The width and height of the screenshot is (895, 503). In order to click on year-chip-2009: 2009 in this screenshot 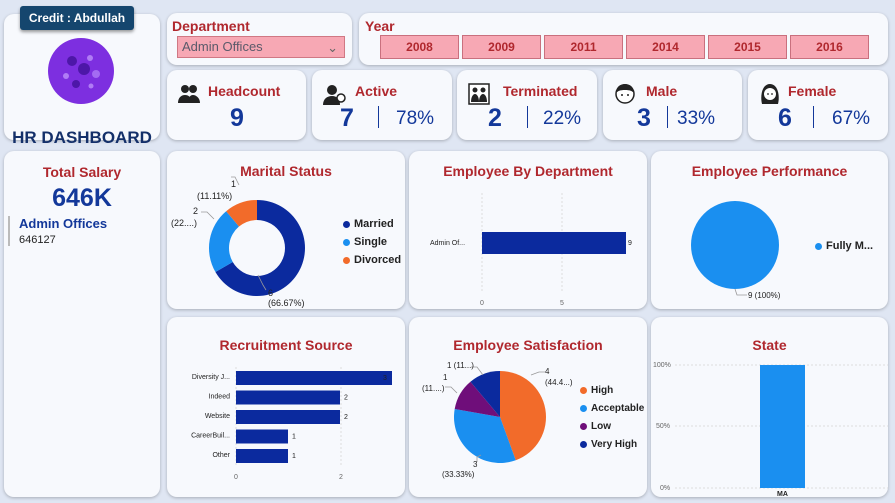, I will do `click(501, 47)`.